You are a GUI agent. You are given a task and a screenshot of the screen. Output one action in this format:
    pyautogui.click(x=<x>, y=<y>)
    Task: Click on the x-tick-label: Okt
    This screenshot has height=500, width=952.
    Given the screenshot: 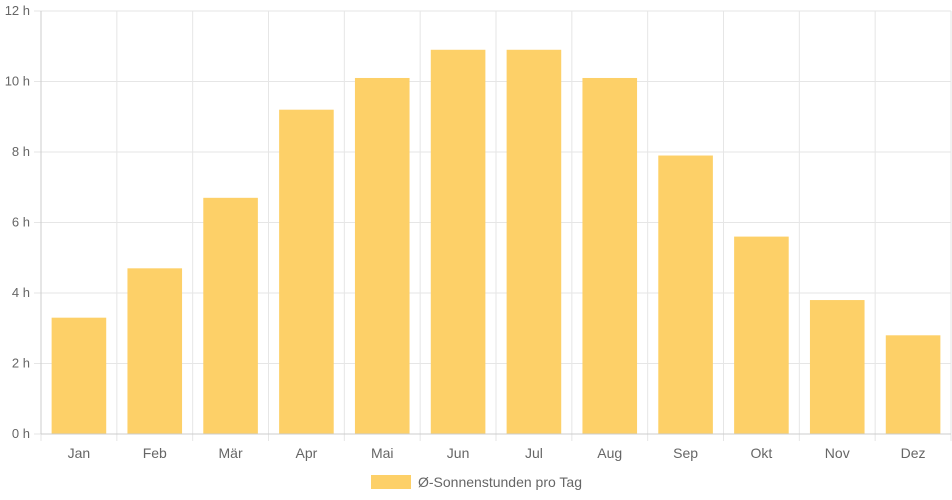 What is the action you would take?
    pyautogui.click(x=762, y=453)
    